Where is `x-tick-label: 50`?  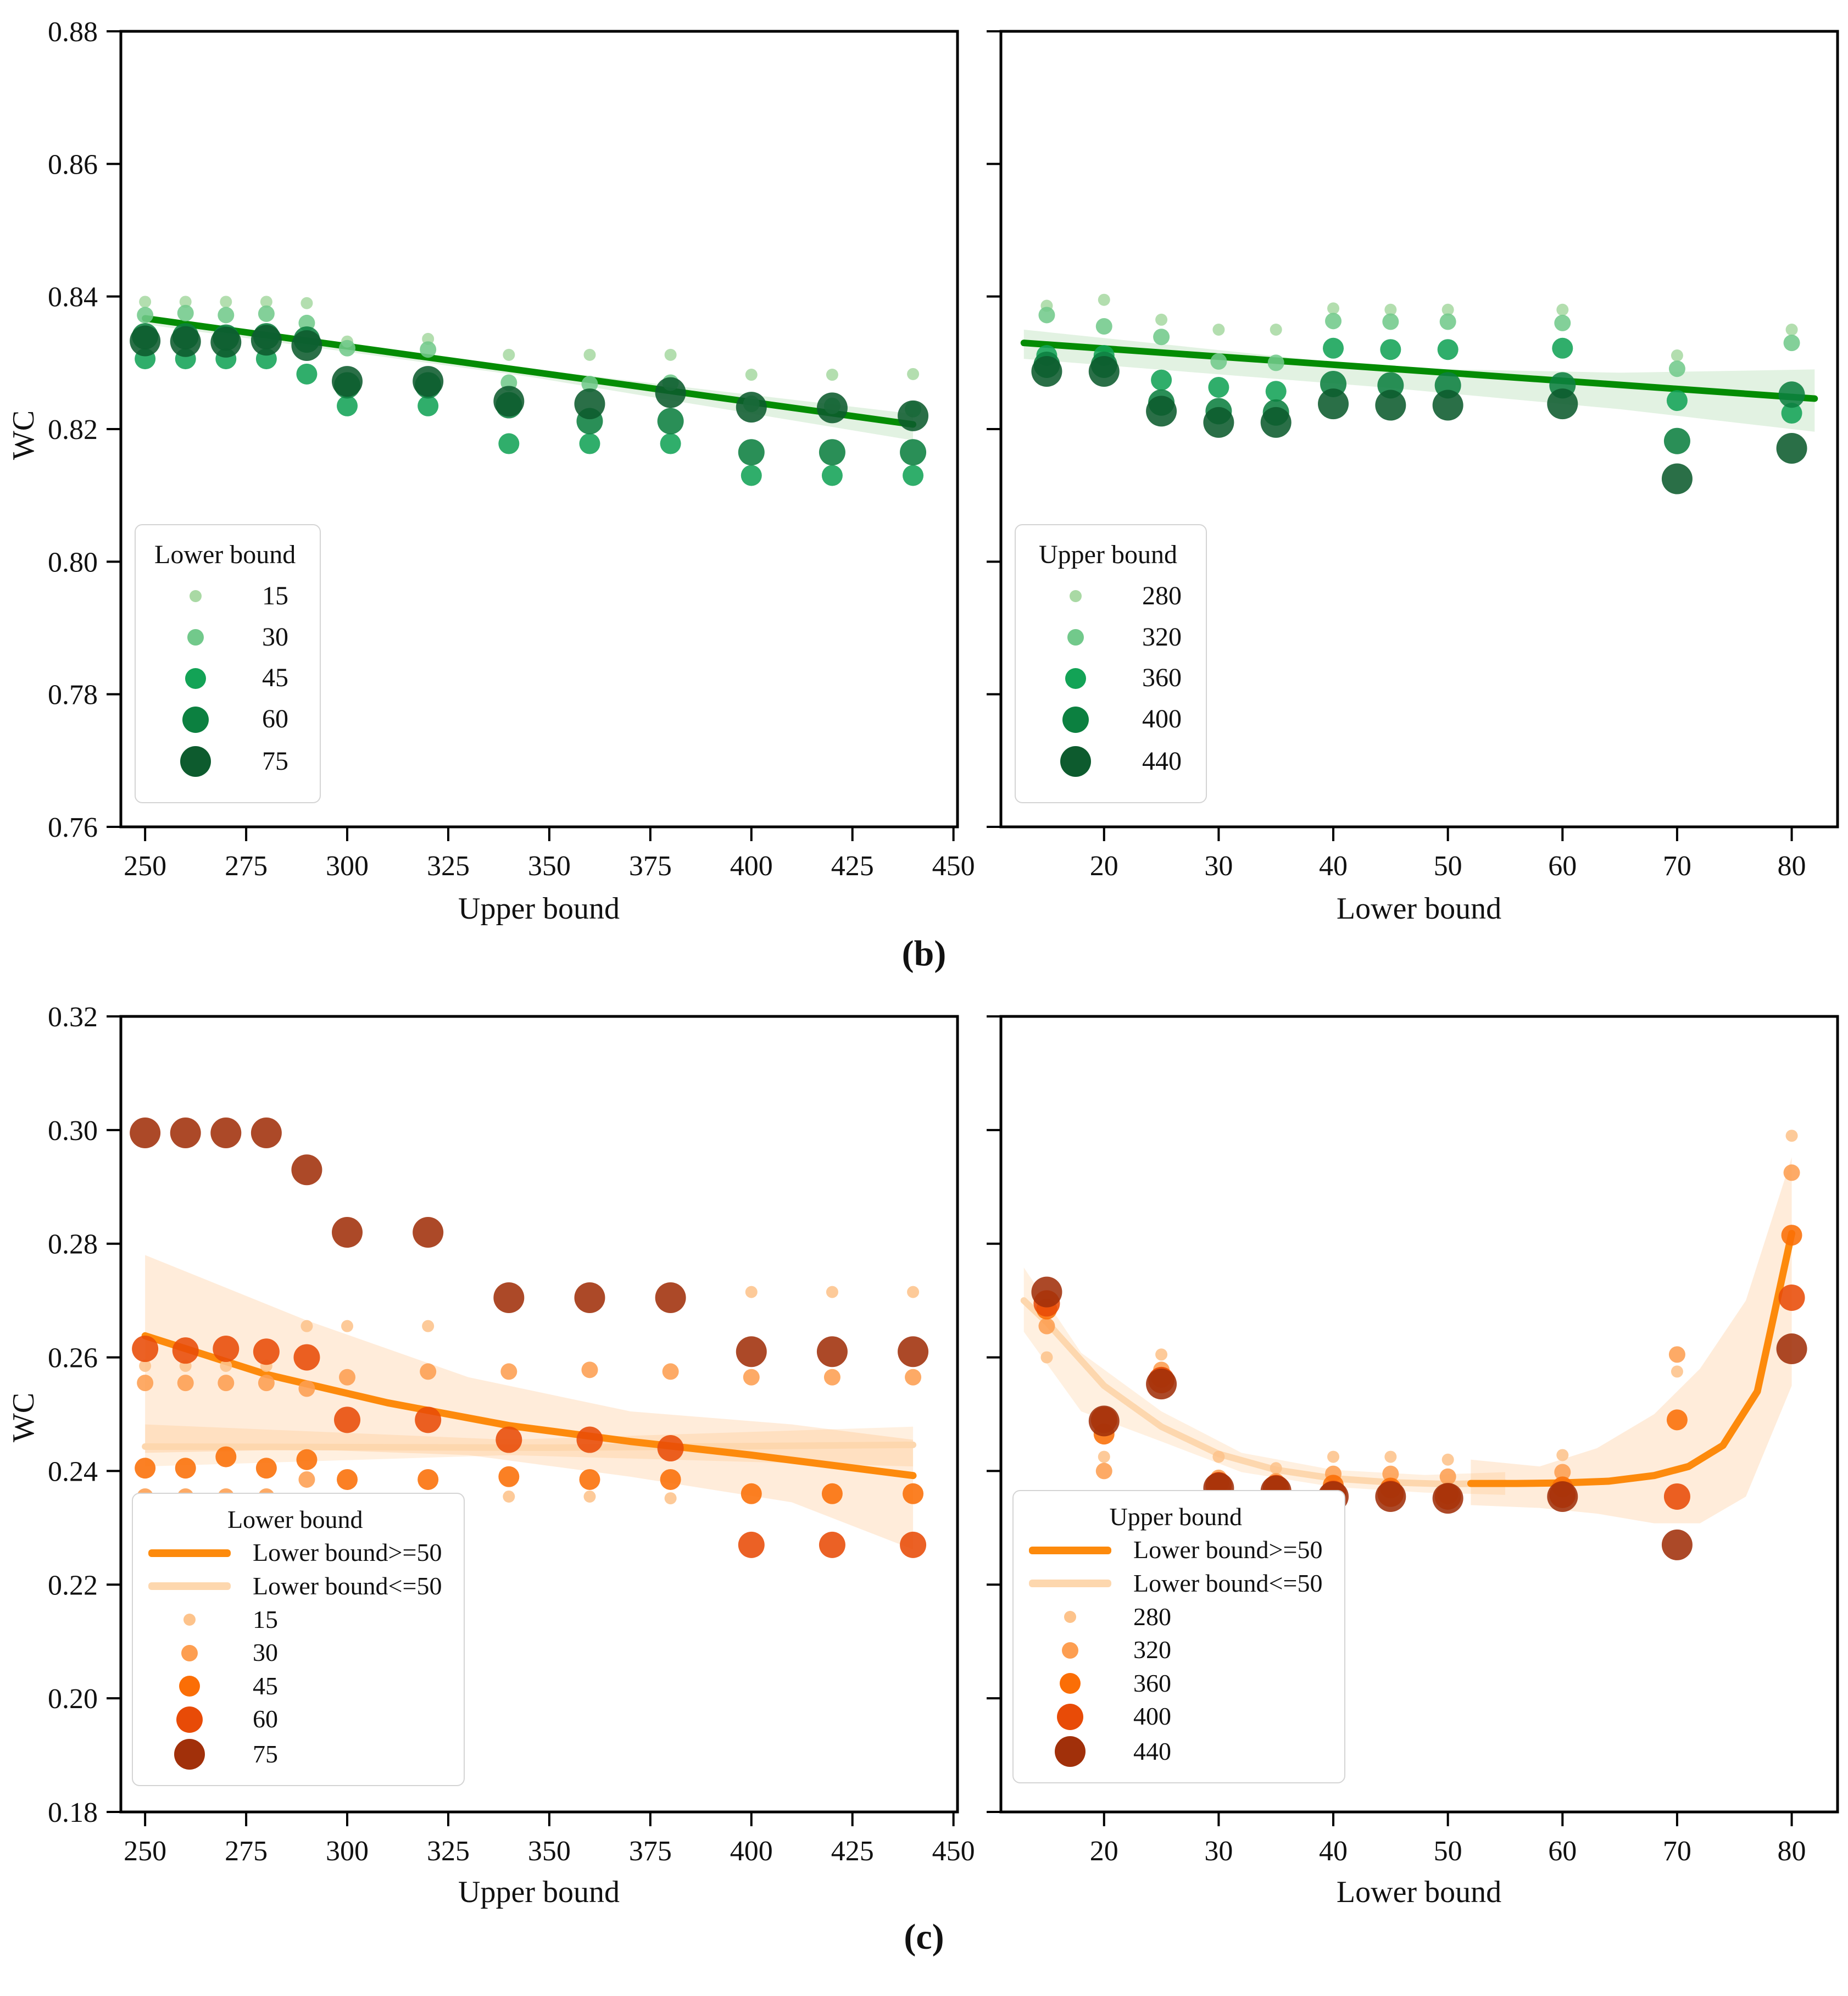 x-tick-label: 50 is located at coordinates (1448, 866).